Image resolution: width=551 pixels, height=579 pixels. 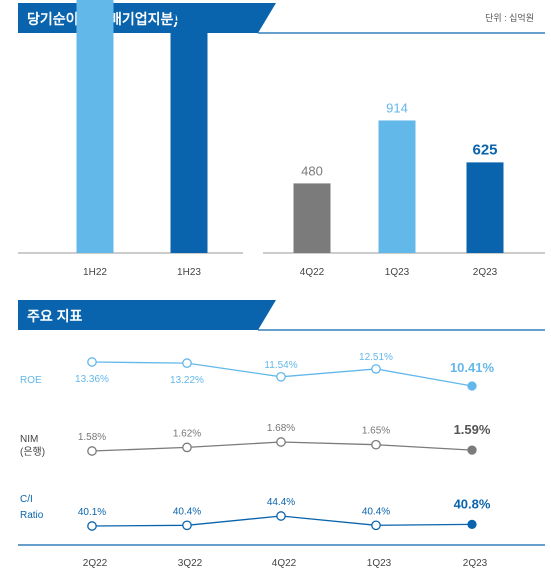 I want to click on data-label-ci-1Q23: 40.4%, so click(x=376, y=511).